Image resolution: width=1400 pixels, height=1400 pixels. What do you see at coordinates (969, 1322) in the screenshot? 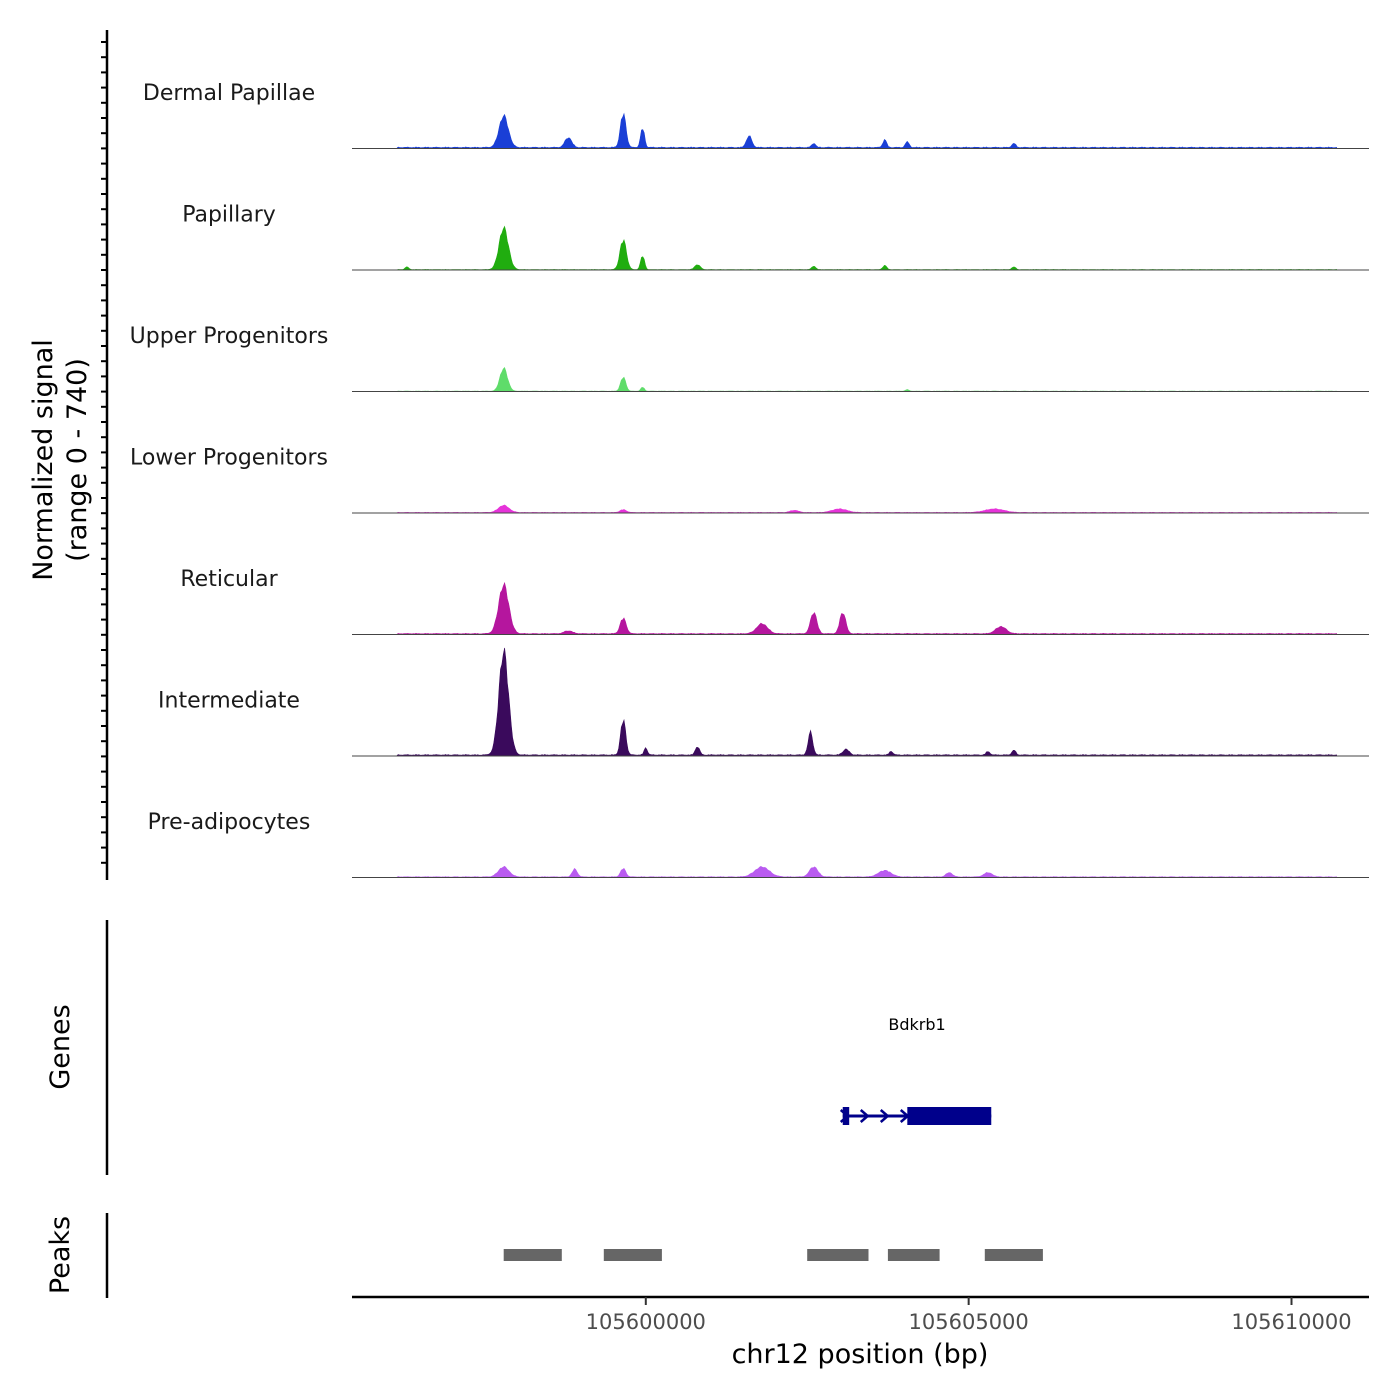
I see `x-tick-label: 105605000` at bounding box center [969, 1322].